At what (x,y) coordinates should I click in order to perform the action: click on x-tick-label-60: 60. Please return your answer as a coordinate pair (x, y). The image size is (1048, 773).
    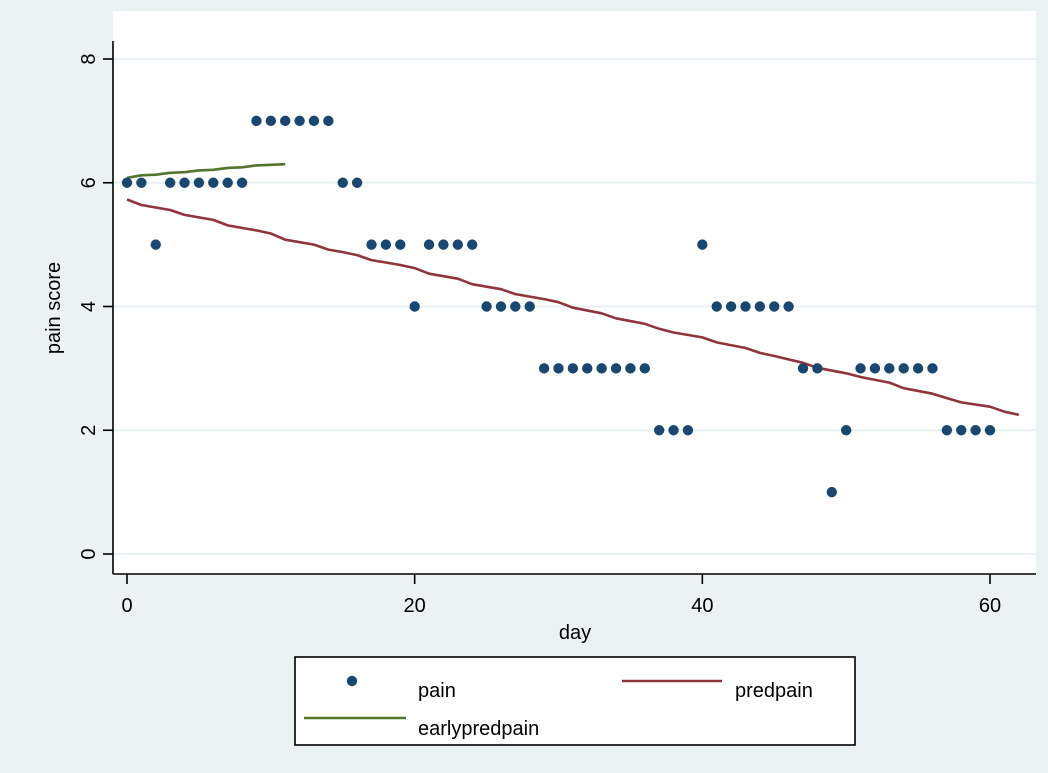
    Looking at the image, I should click on (990, 606).